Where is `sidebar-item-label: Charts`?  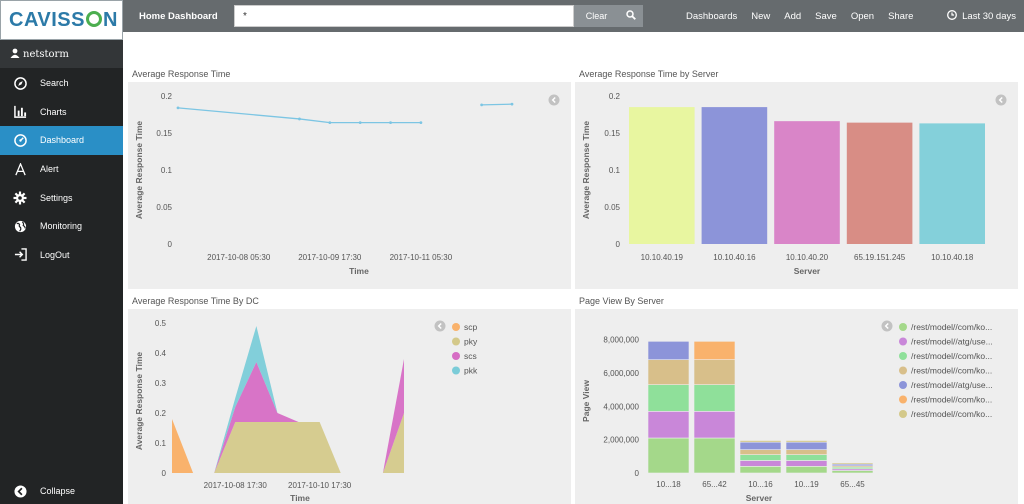
sidebar-item-label: Charts is located at coordinates (53, 111).